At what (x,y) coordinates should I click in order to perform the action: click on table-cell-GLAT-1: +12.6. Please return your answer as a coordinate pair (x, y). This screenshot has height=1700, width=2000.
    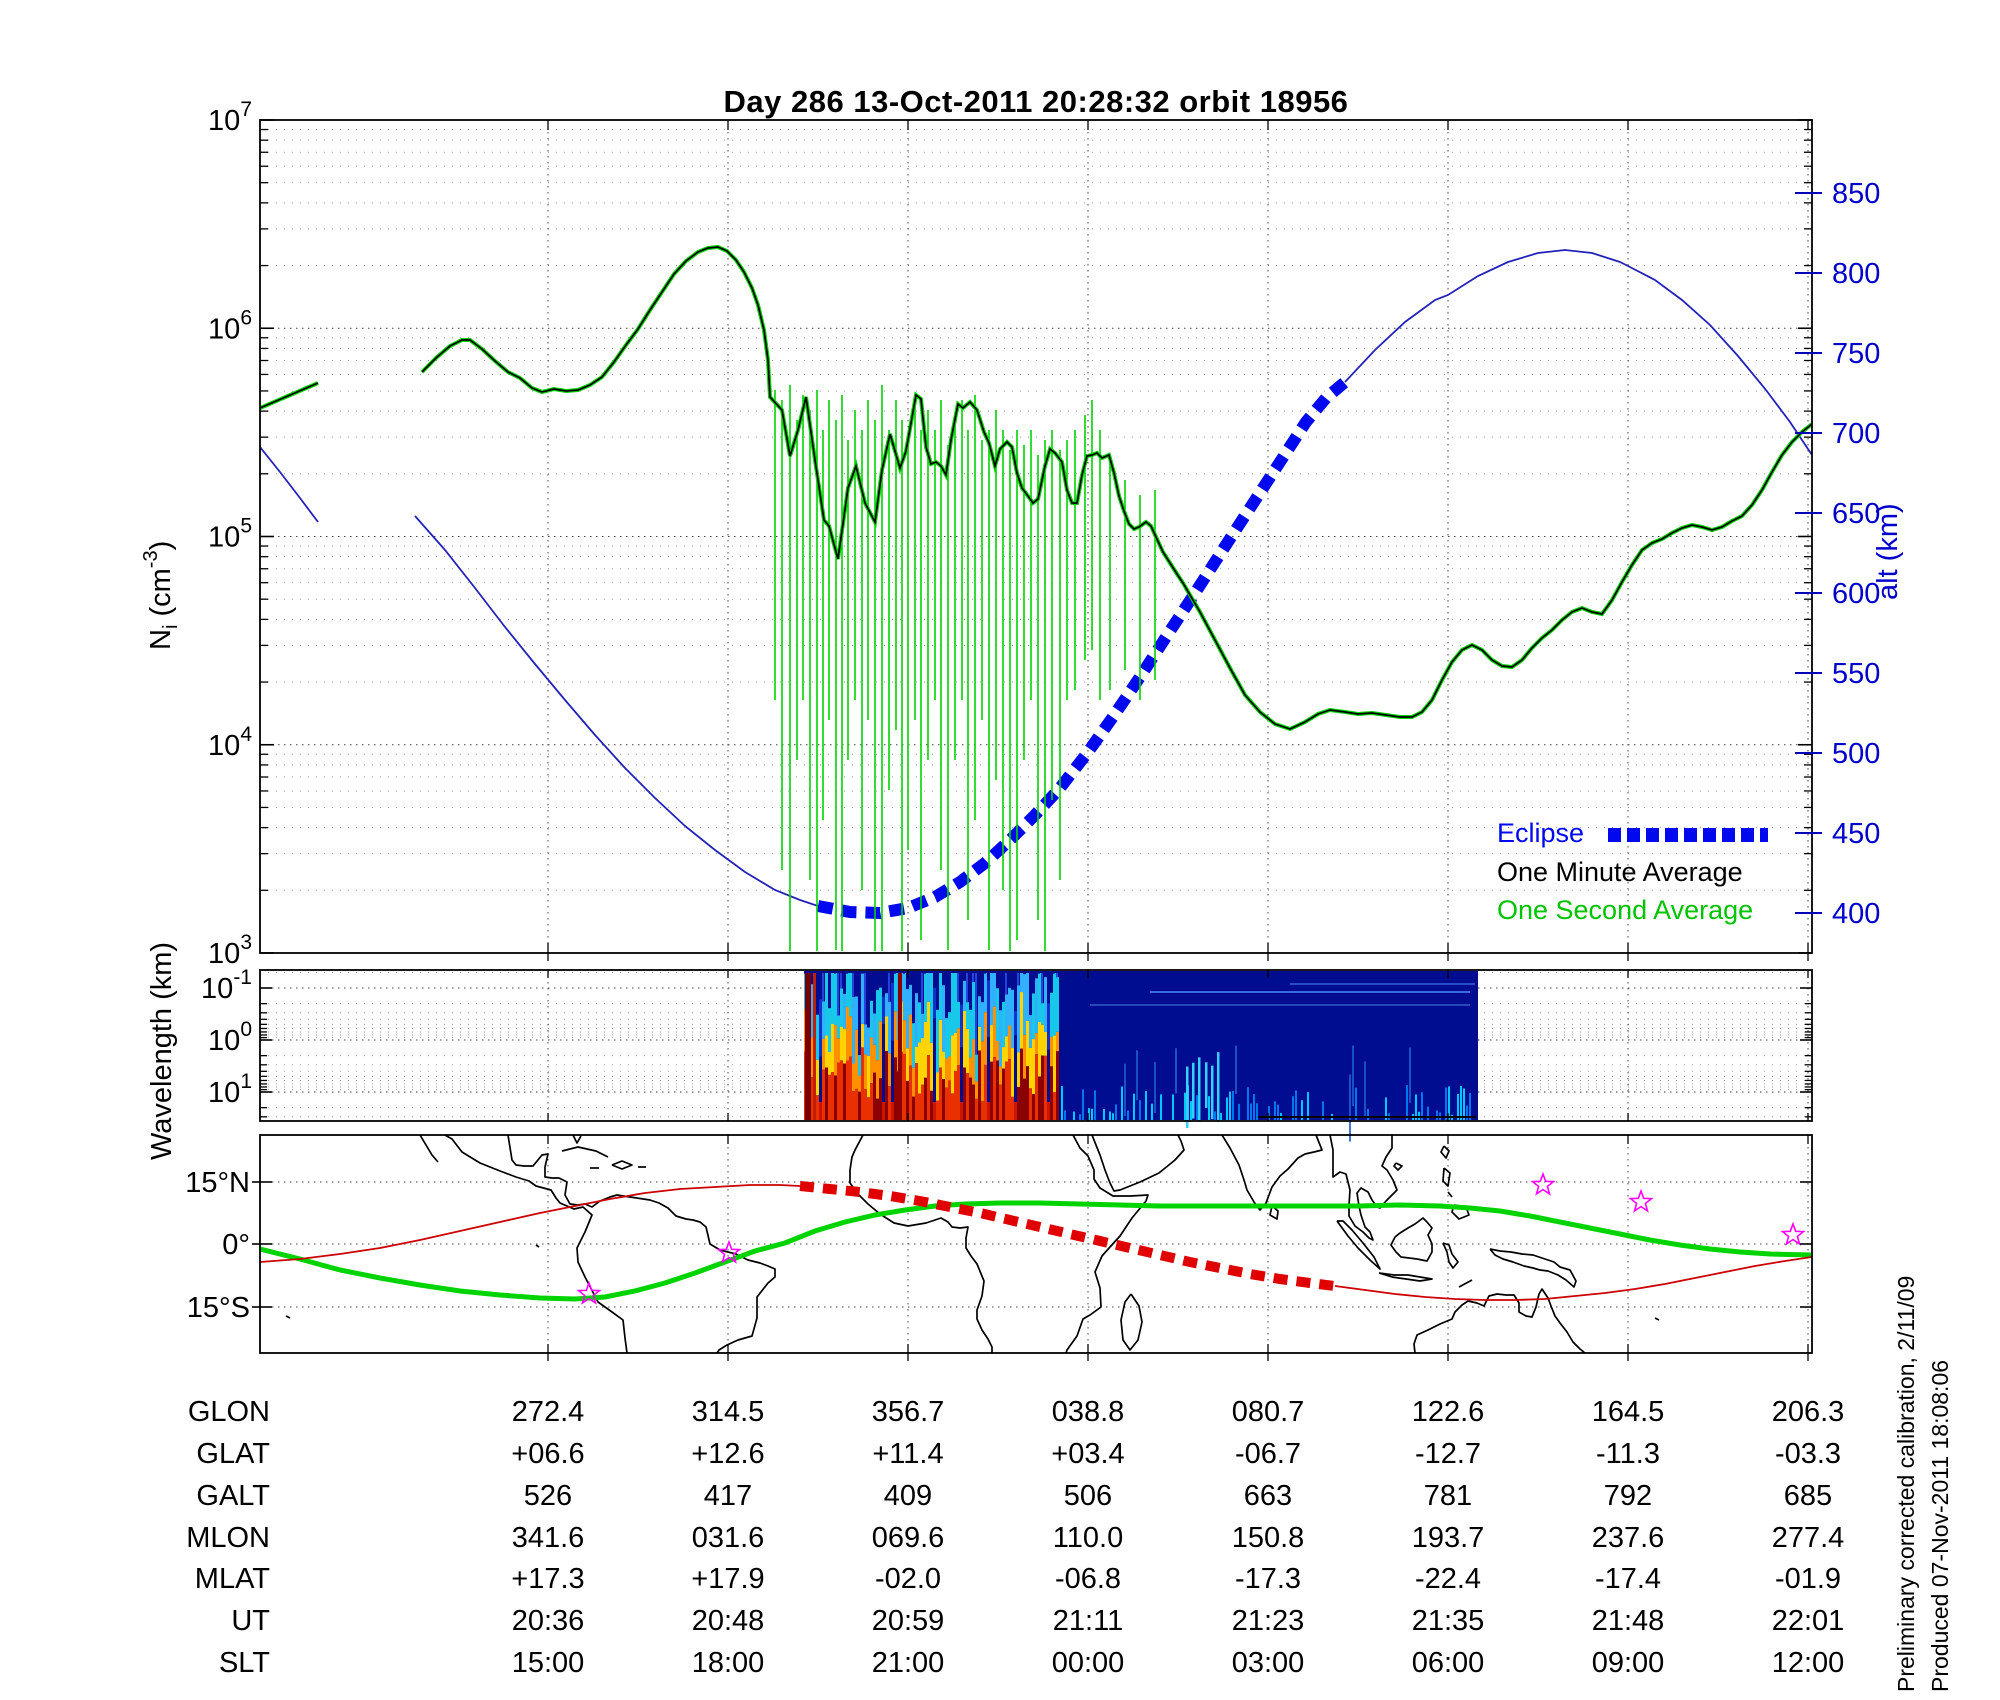
    Looking at the image, I should click on (728, 1454).